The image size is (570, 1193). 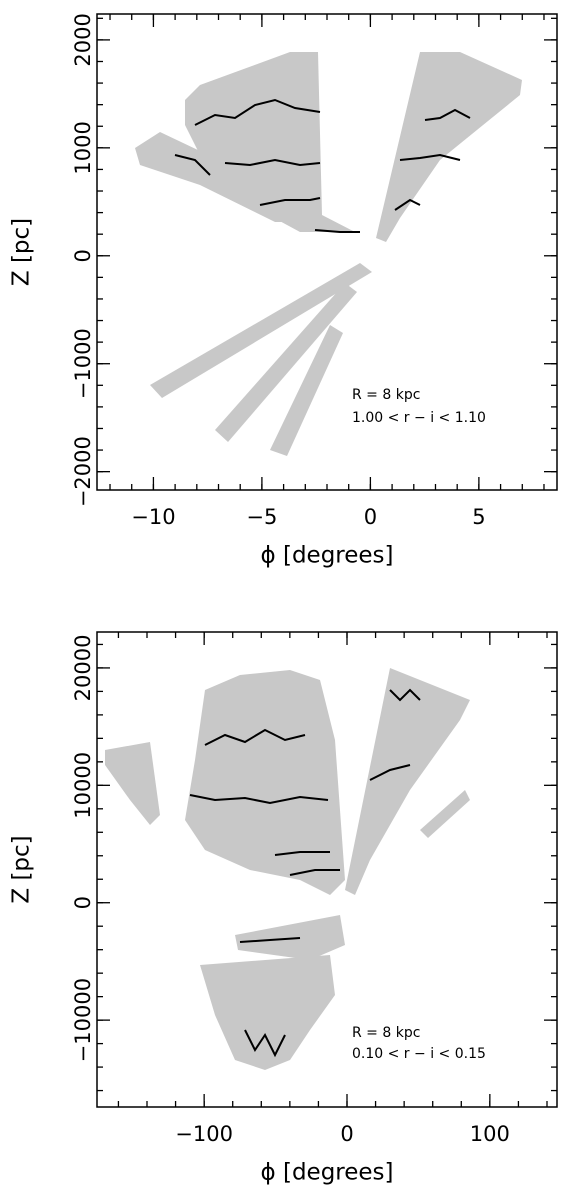 I want to click on annotation: 1.00 < r − i < 1.10, so click(x=419, y=418).